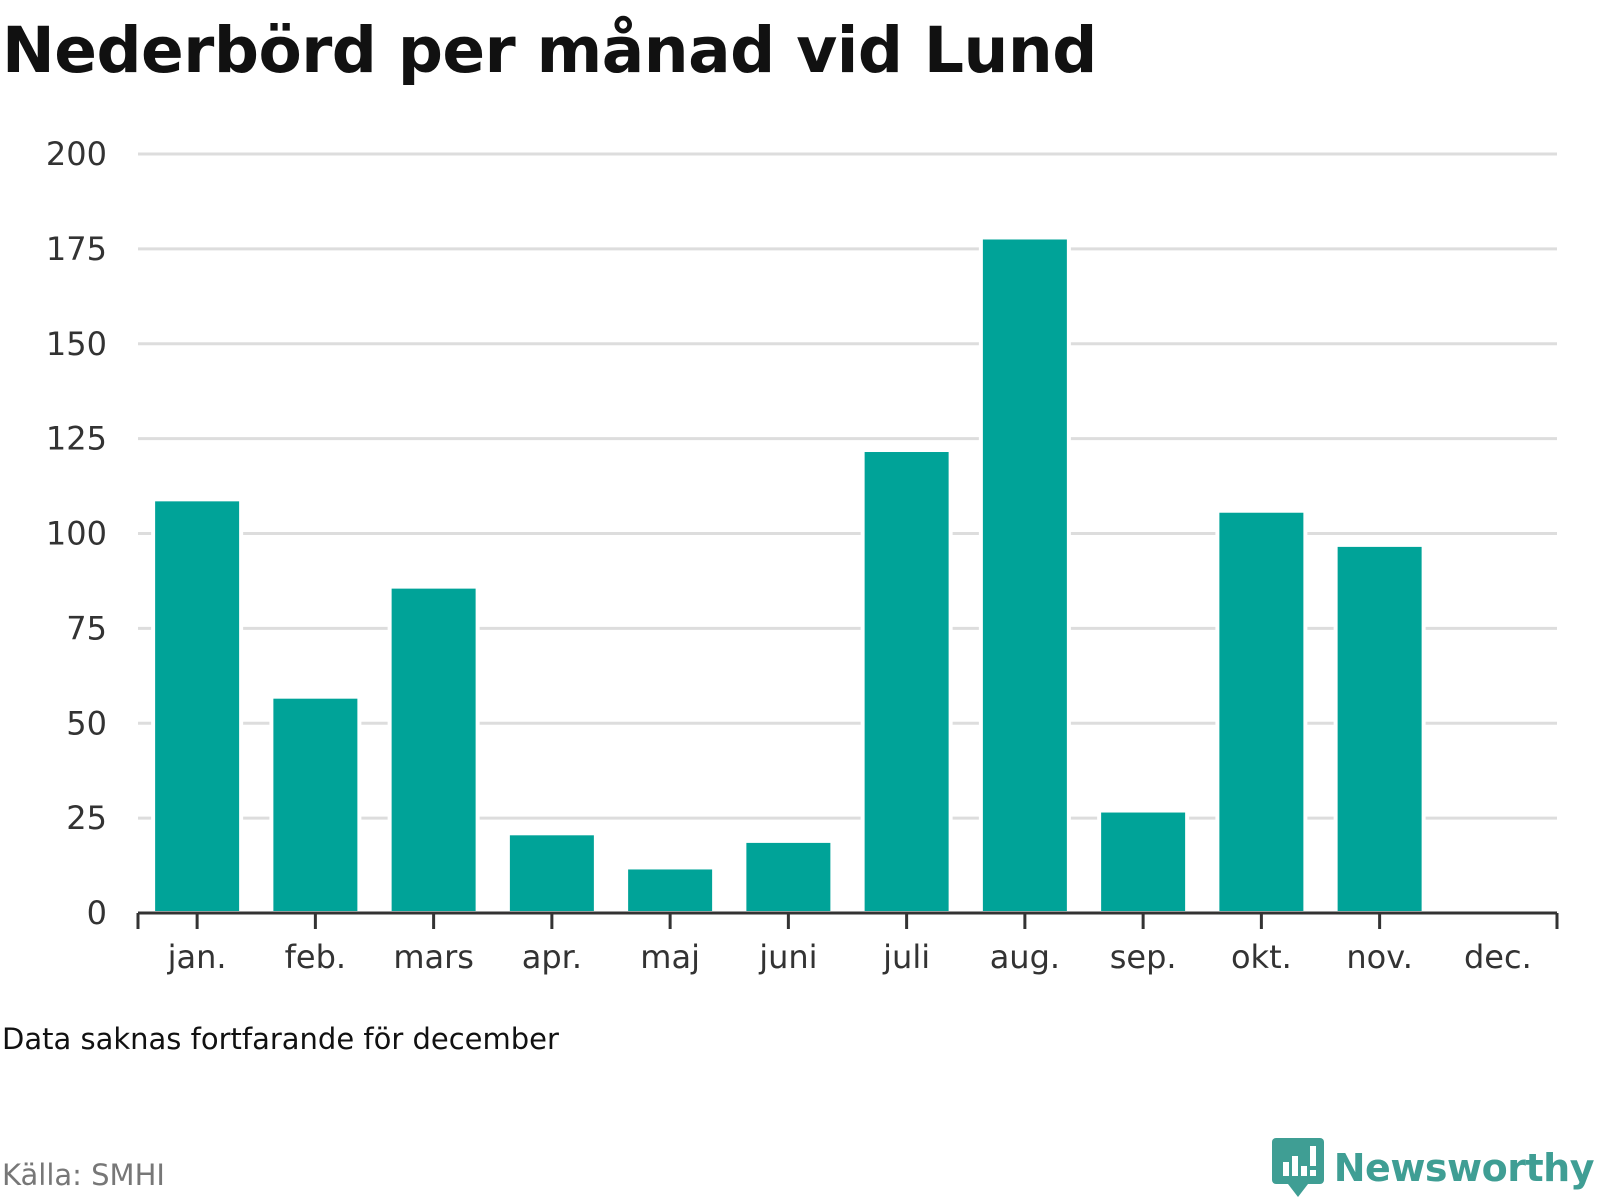  Describe the element at coordinates (97, 913) in the screenshot. I see `y-tick-label: 0` at that location.